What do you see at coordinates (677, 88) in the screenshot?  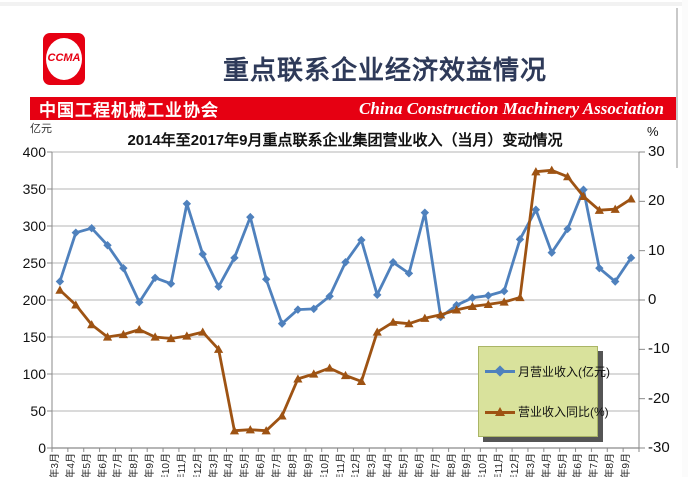 I see `scrollbar-thumb` at bounding box center [677, 88].